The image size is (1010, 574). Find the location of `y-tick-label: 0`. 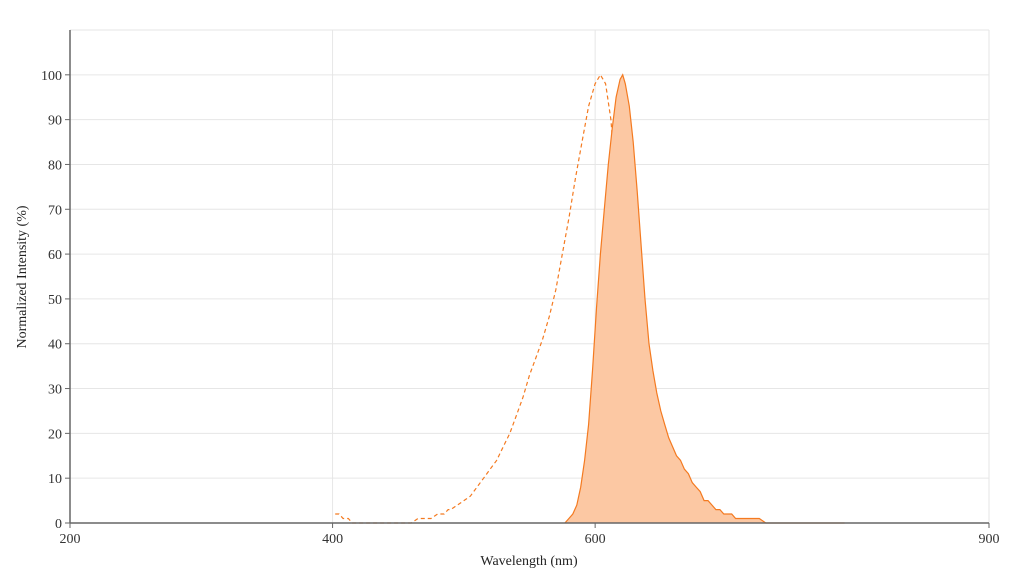

y-tick-label: 0 is located at coordinates (58, 524).